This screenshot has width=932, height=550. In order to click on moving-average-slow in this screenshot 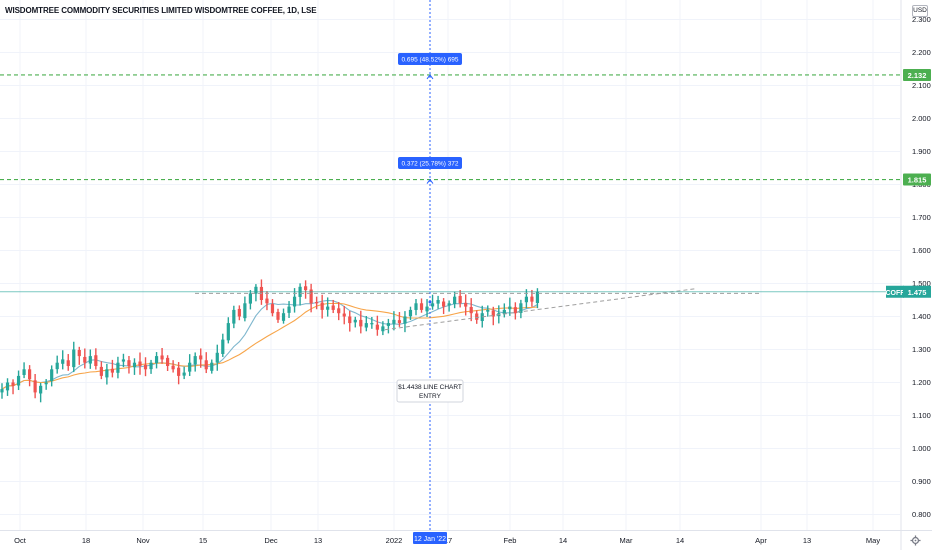, I will do `click(269, 346)`.